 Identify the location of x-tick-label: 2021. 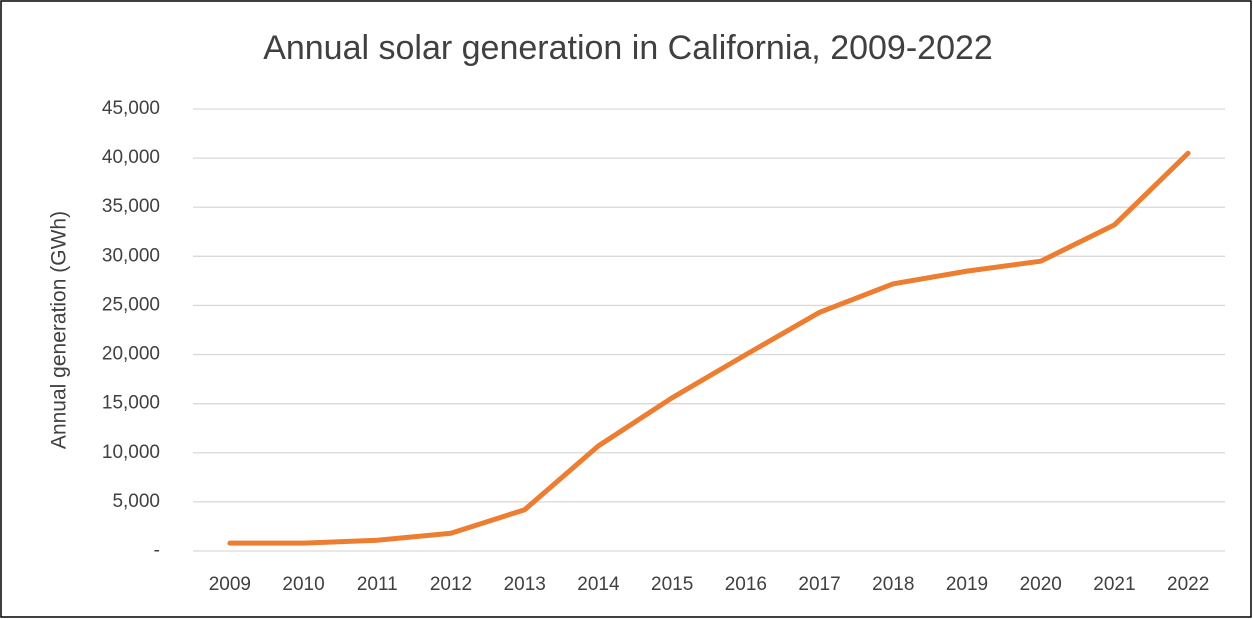
(1114, 584).